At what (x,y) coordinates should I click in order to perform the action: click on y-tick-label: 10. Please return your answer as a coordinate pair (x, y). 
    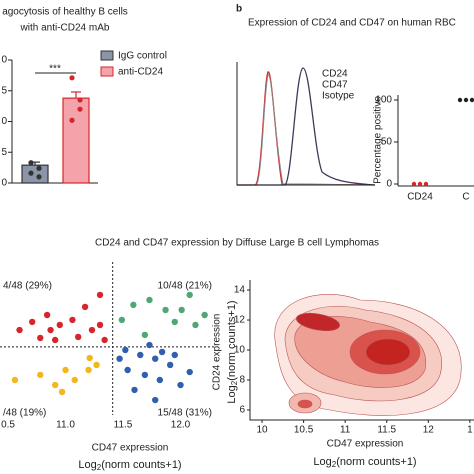
    Looking at the image, I should click on (240, 350).